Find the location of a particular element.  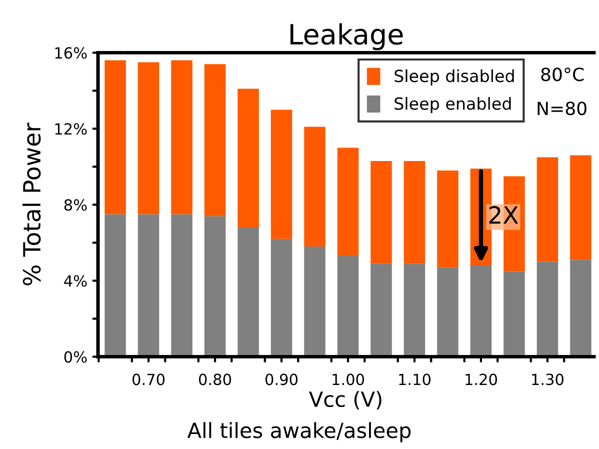

annotation: 2X is located at coordinates (503, 215).